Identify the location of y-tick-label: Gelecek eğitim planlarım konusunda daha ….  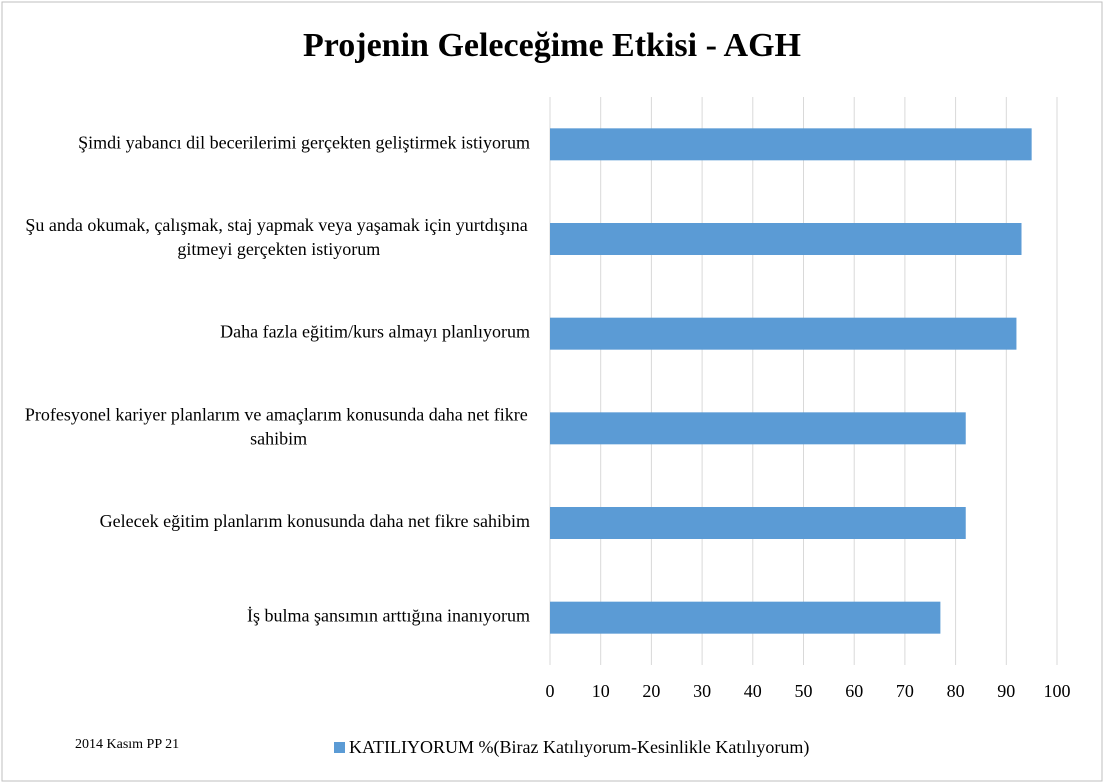
(315, 521).